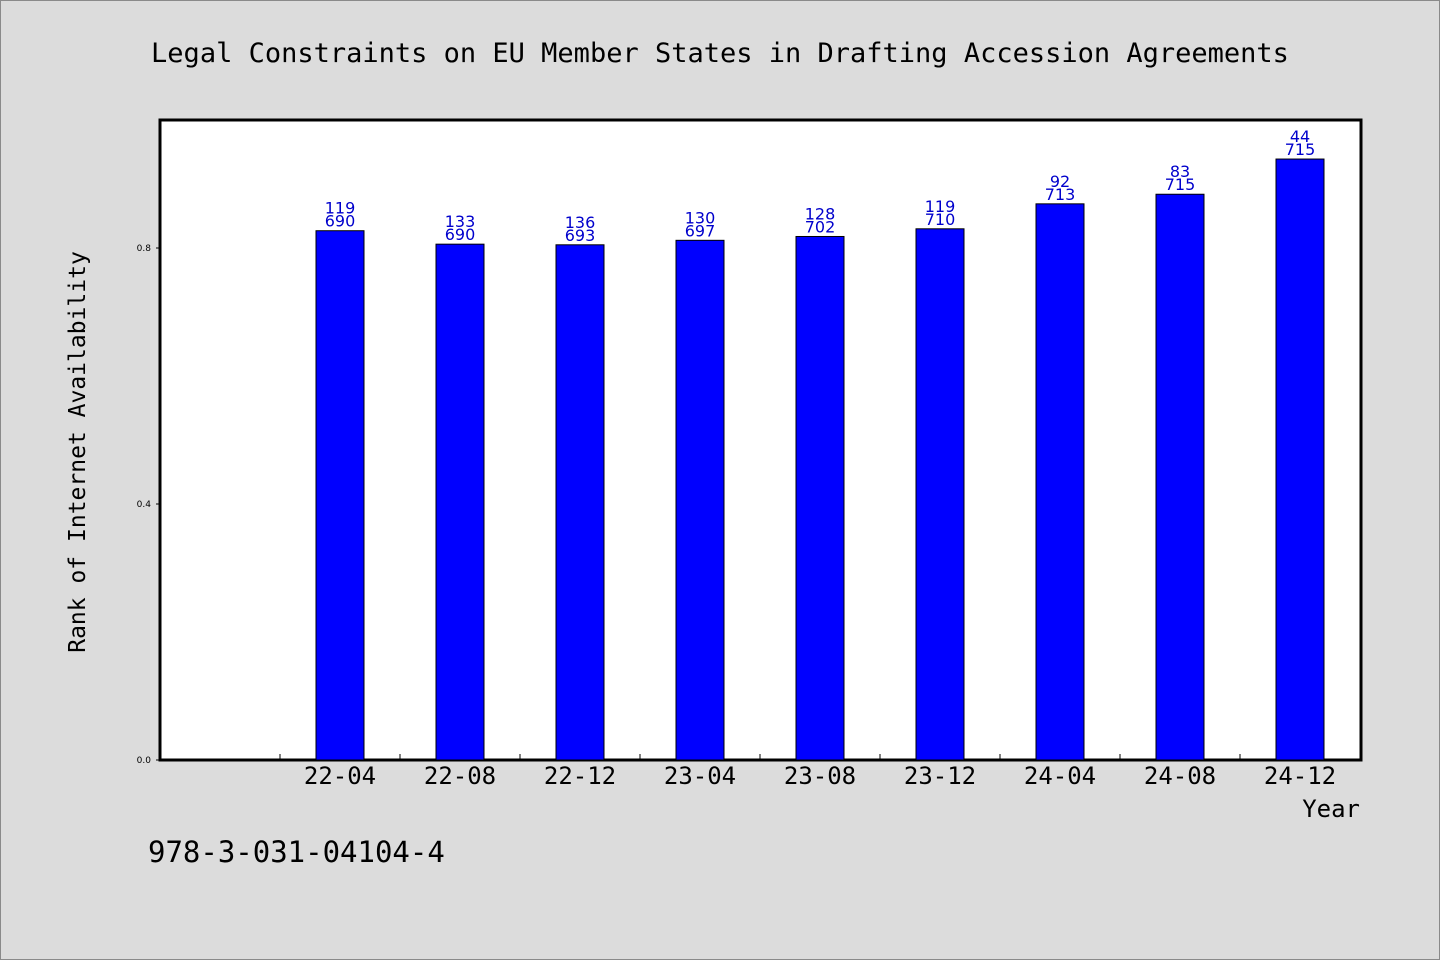 The width and height of the screenshot is (1440, 960). I want to click on data-label-bottom: 697, so click(700, 230).